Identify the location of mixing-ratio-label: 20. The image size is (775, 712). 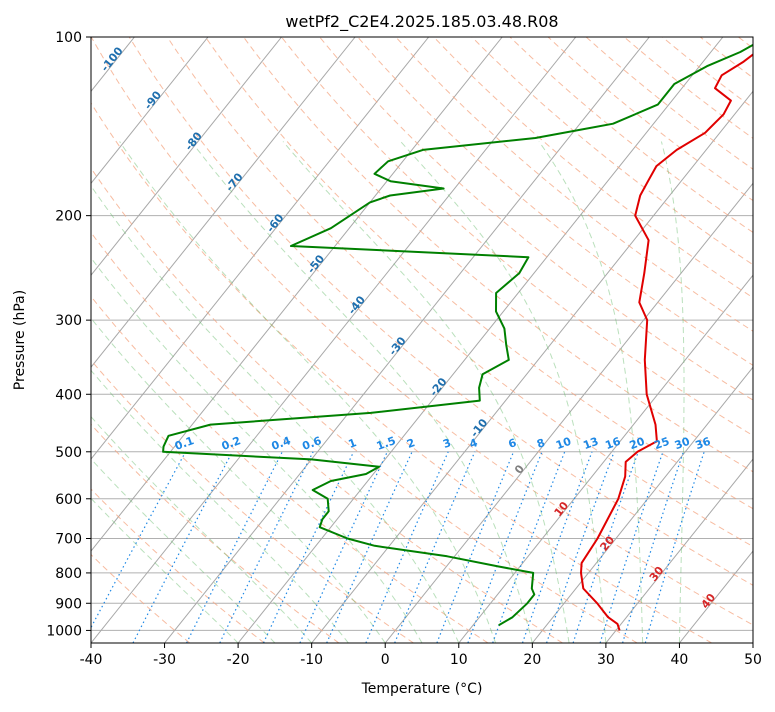
(637, 444).